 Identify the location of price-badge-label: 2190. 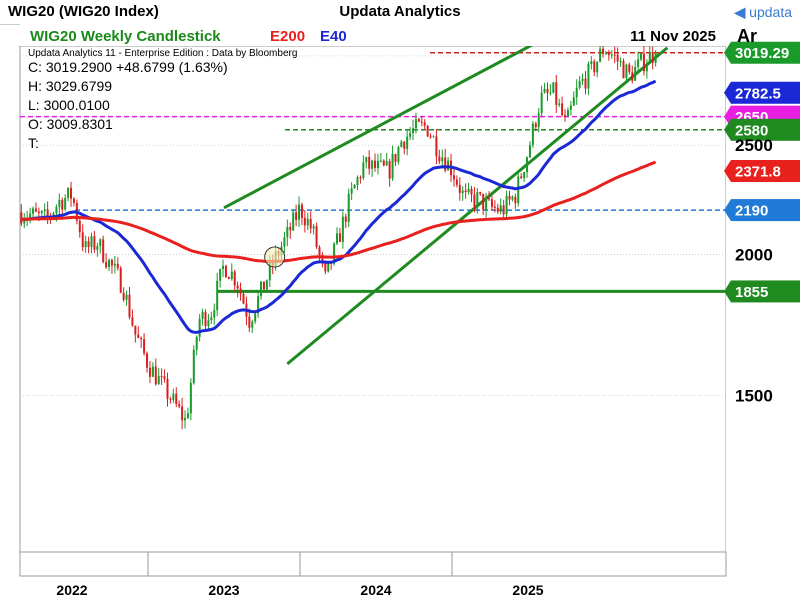
(751, 211).